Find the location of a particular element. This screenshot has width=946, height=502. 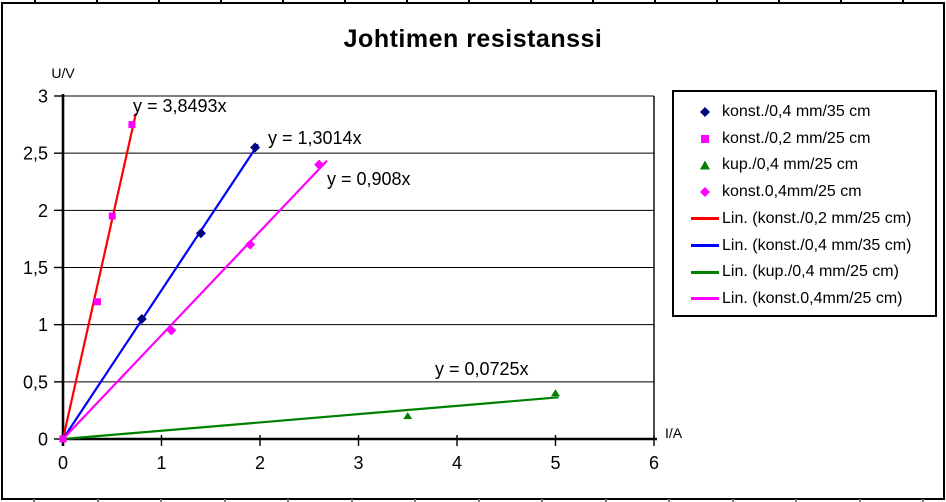

x-tick-label: 4 is located at coordinates (457, 463).